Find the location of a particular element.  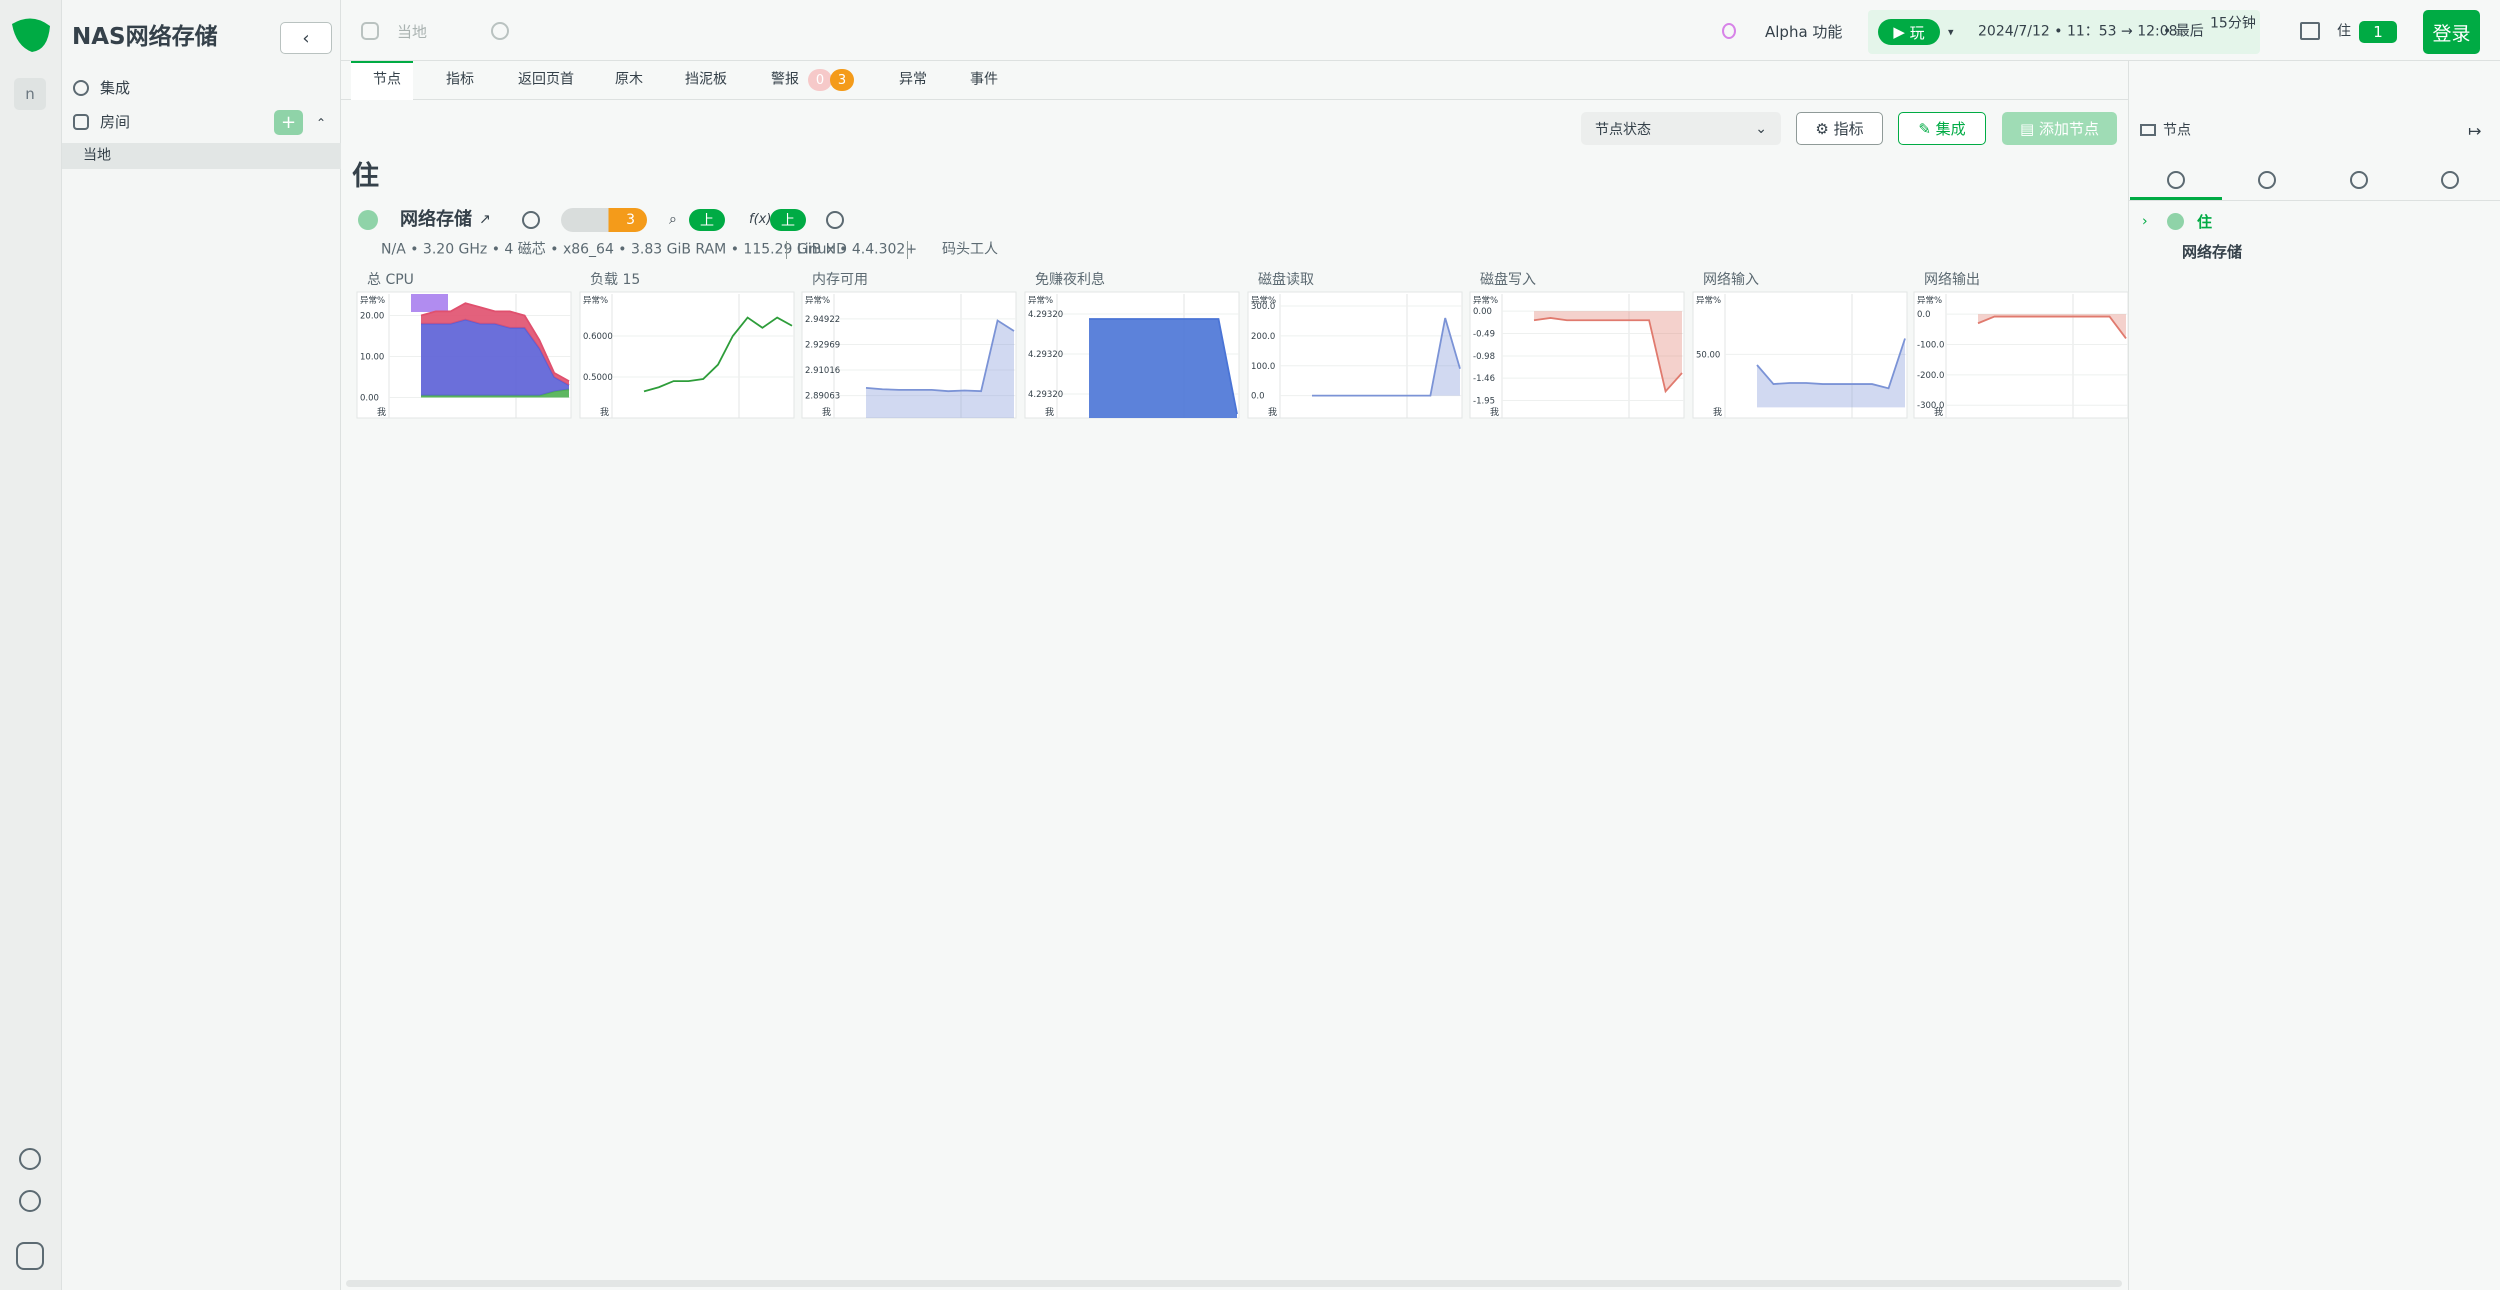

external-link: ↗ is located at coordinates (485, 219).